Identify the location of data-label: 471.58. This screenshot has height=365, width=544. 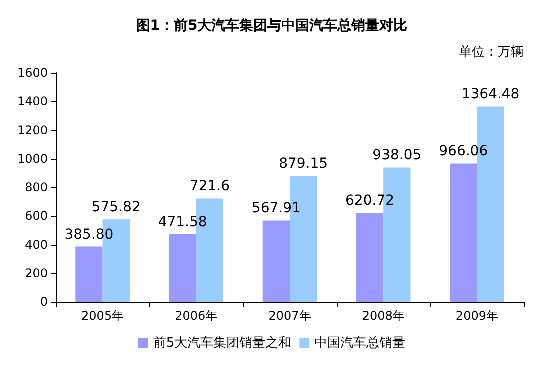
(183, 222).